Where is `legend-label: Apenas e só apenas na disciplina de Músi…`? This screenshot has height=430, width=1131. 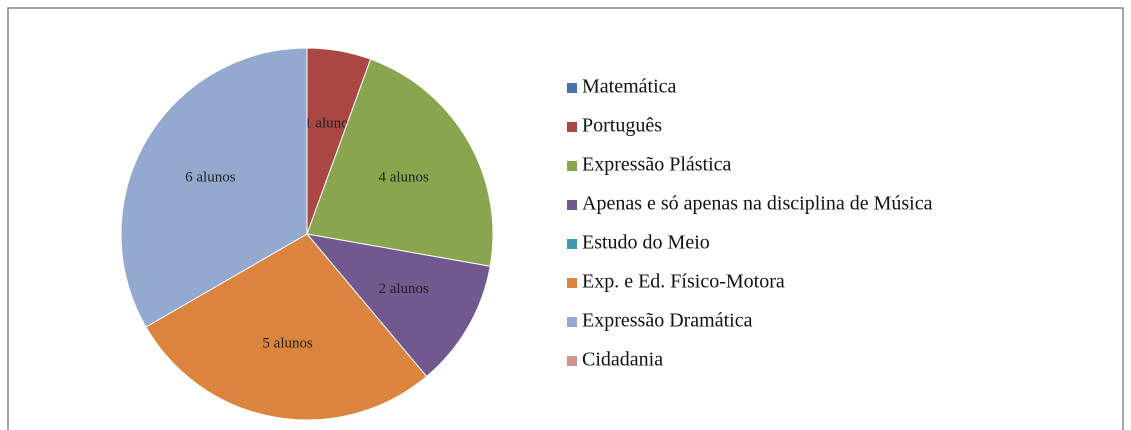
legend-label: Apenas e só apenas na disciplina de Músi… is located at coordinates (757, 204).